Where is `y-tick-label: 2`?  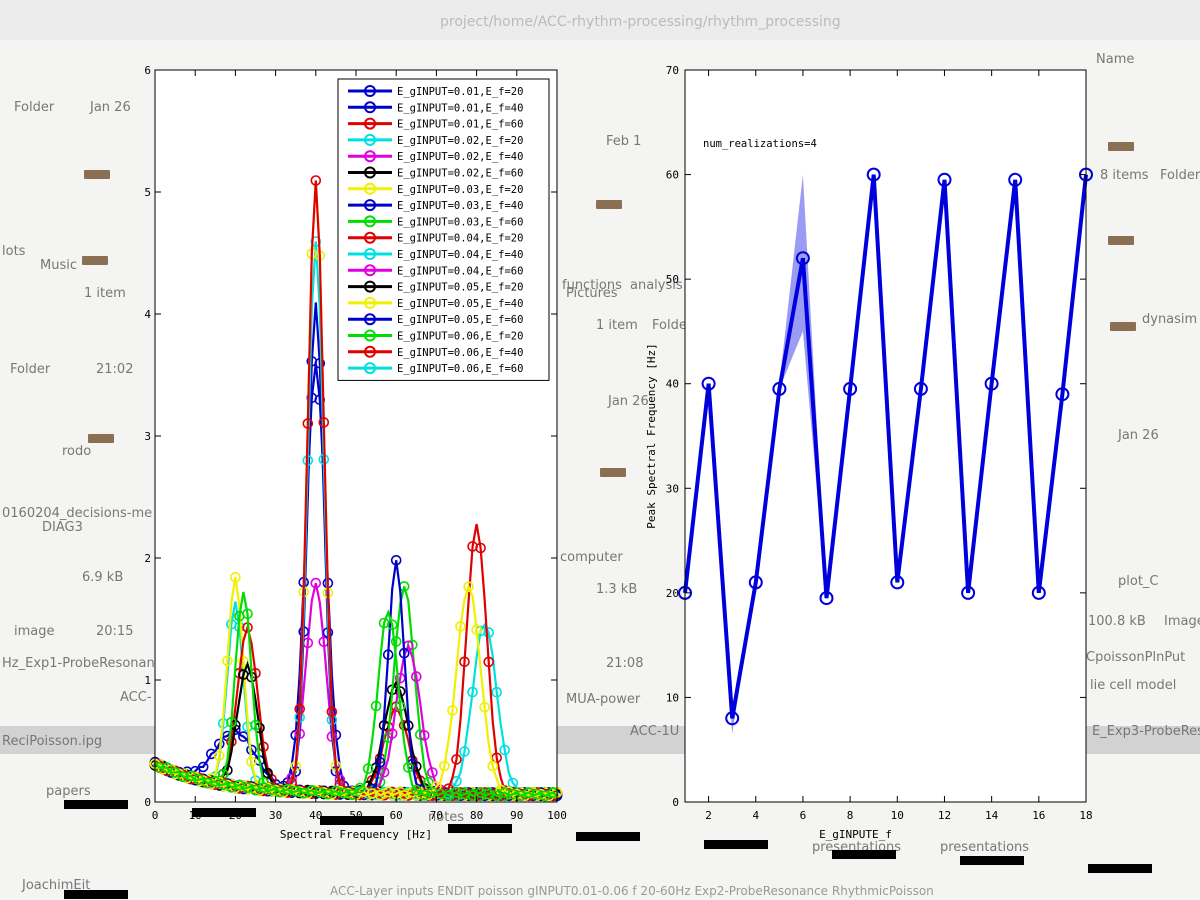
y-tick-label: 2 is located at coordinates (147, 558).